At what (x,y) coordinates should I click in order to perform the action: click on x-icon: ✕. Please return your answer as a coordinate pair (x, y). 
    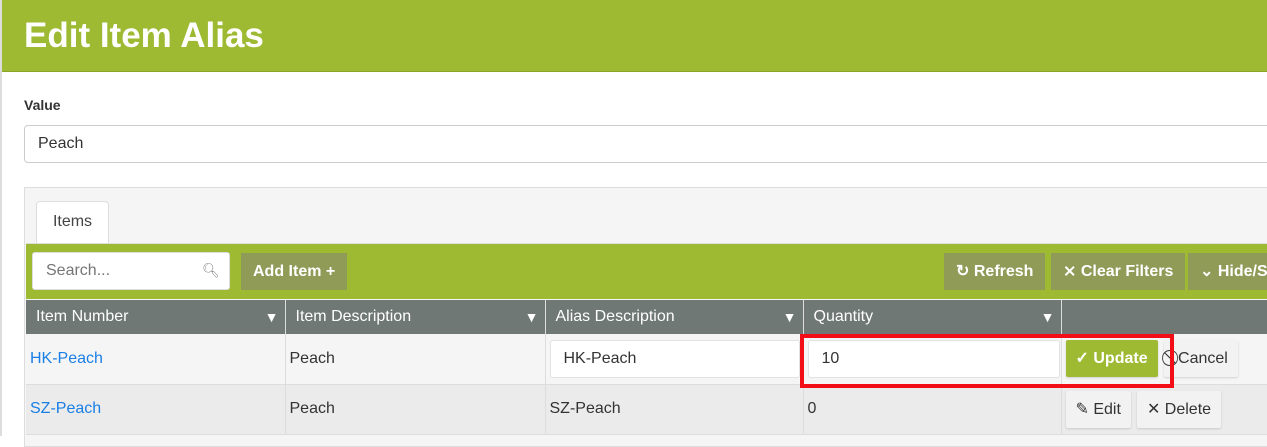
    Looking at the image, I should click on (1155, 409).